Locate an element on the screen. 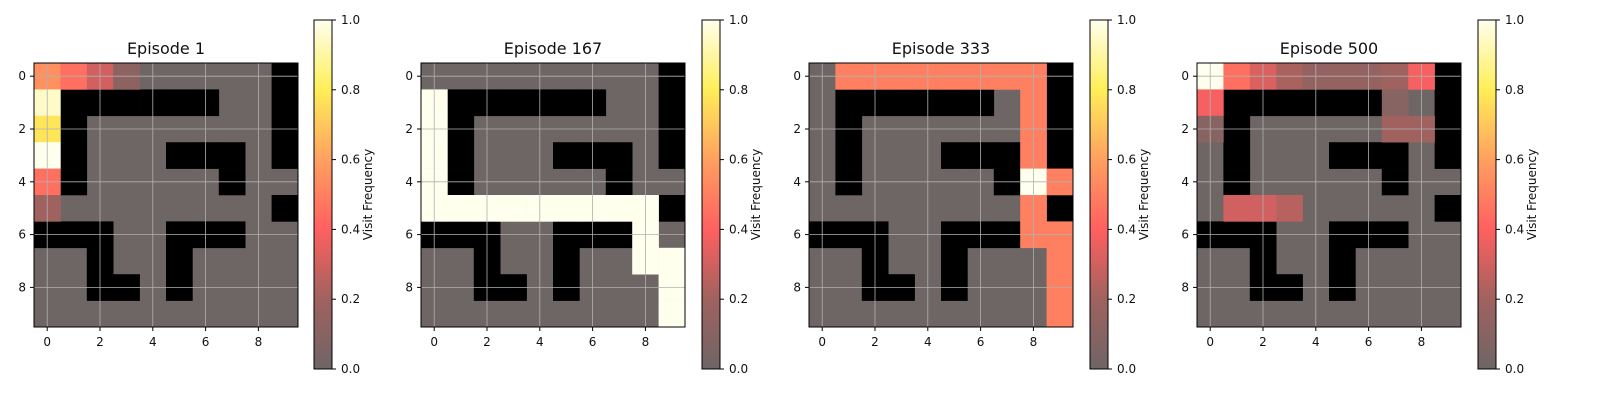 The height and width of the screenshot is (400, 1600). panel-title: Episode 333 is located at coordinates (941, 48).